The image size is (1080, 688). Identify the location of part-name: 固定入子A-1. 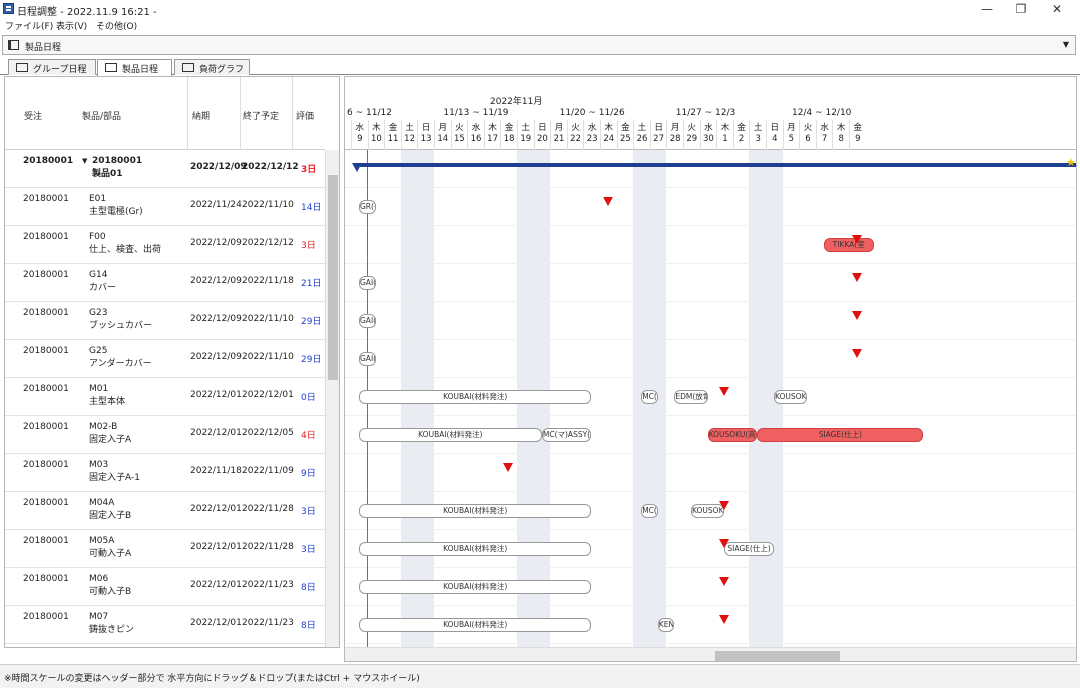
(114, 478).